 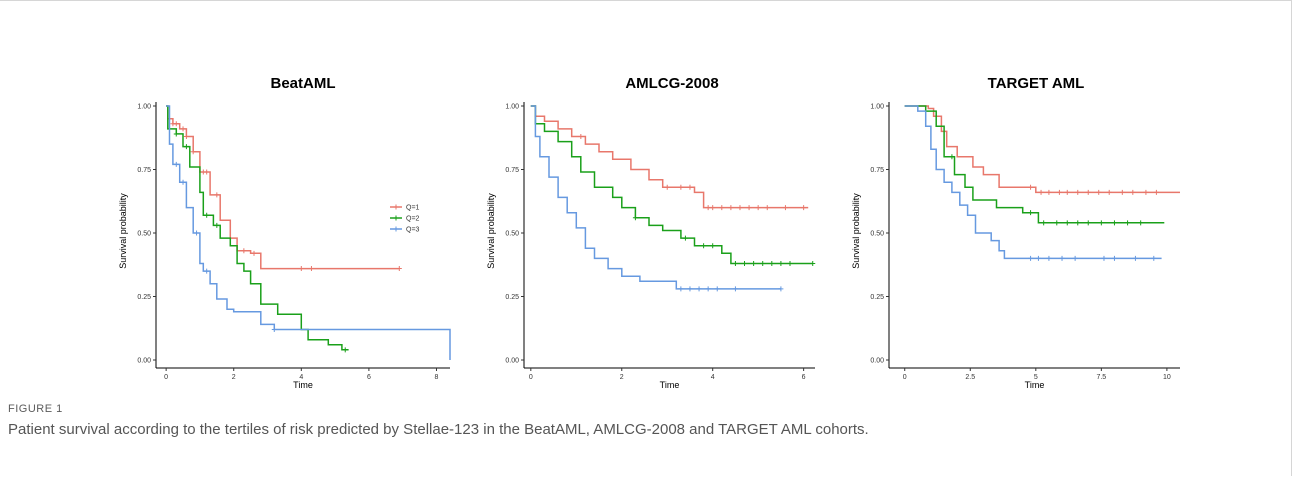 What do you see at coordinates (1167, 377) in the screenshot?
I see `x-tick-label: 10` at bounding box center [1167, 377].